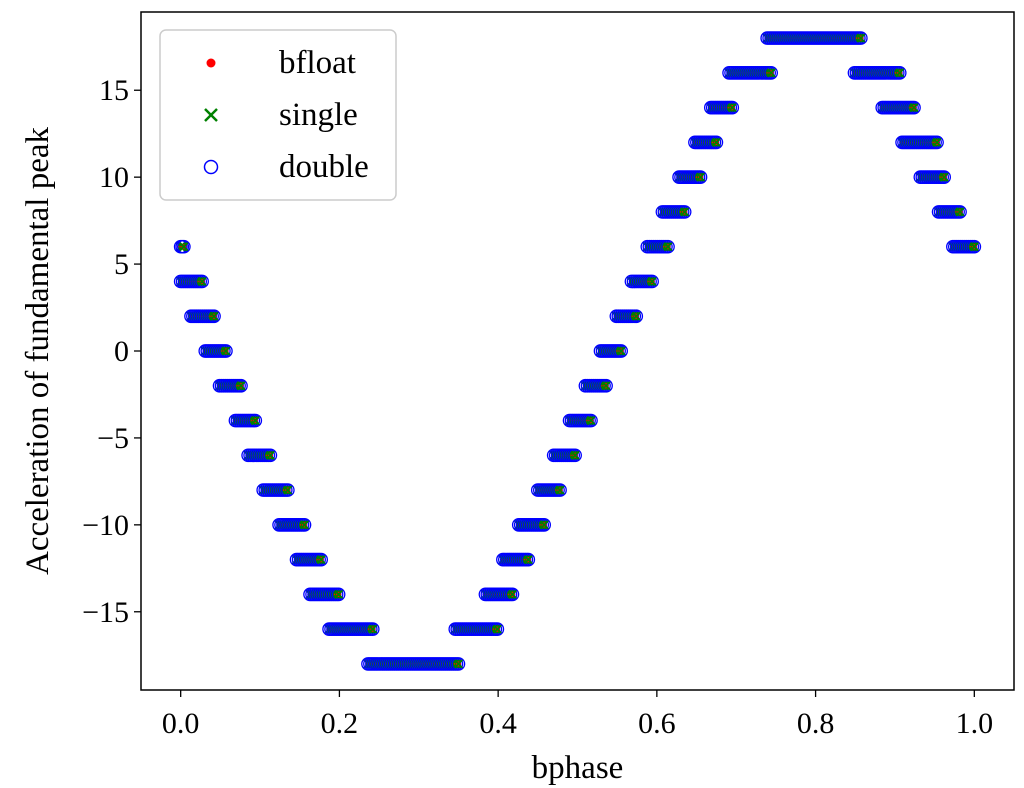  I want to click on y-axis: −15 −10 −5 0 5 10 15, so click(111, 351).